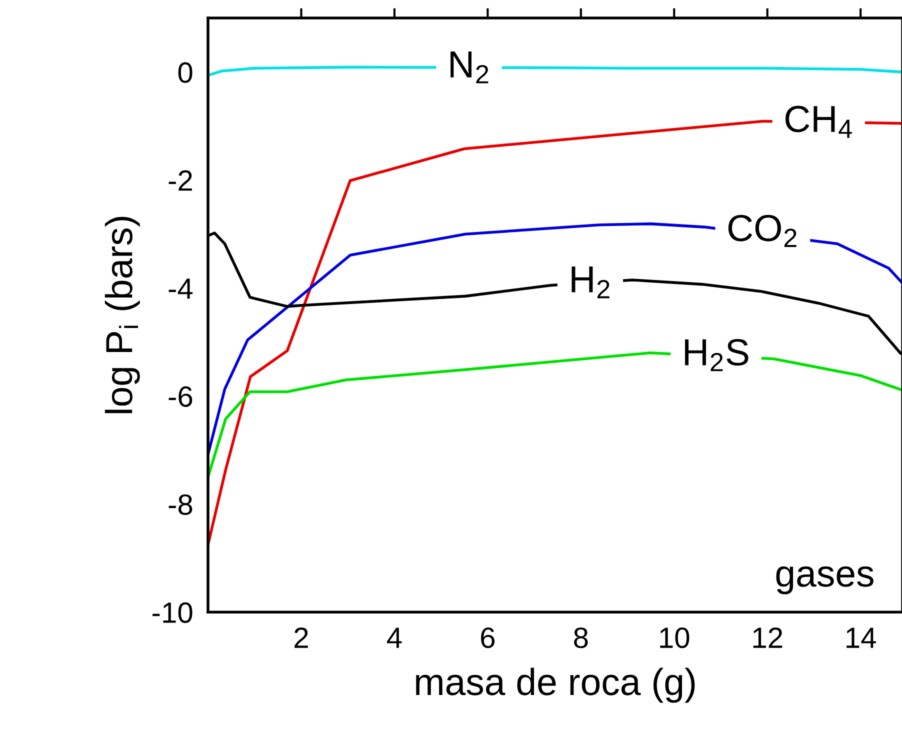 This screenshot has height=752, width=902. I want to click on x-tick-label: 14, so click(861, 638).